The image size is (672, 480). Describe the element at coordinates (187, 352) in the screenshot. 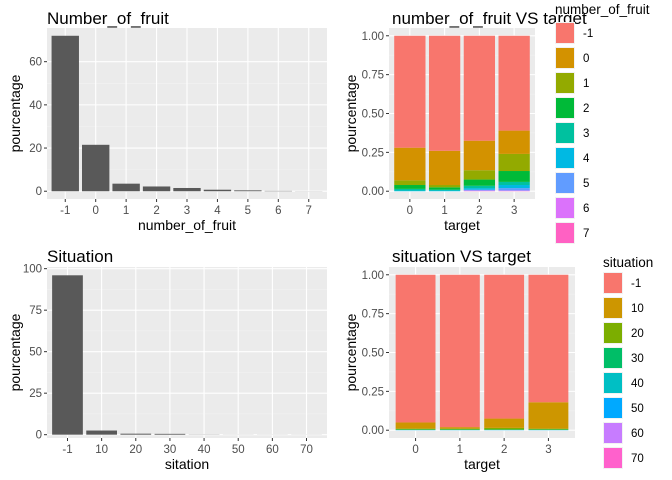

I see `panel-background` at that location.